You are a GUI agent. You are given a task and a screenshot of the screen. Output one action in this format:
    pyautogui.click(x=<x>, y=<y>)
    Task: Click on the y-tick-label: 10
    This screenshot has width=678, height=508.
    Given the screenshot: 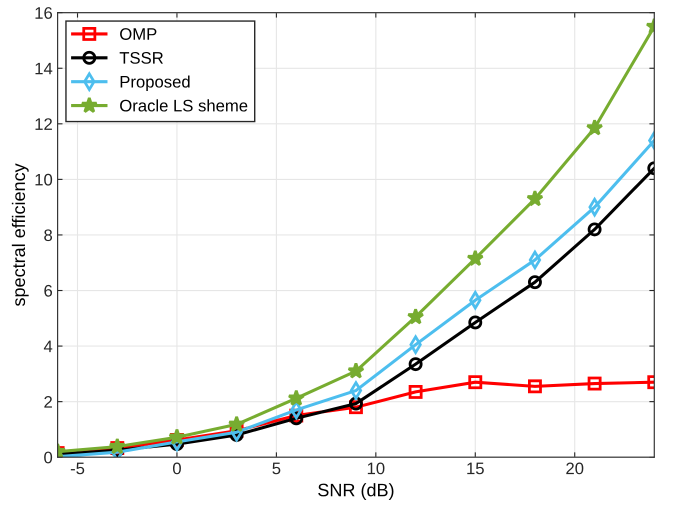 What is the action you would take?
    pyautogui.click(x=44, y=180)
    